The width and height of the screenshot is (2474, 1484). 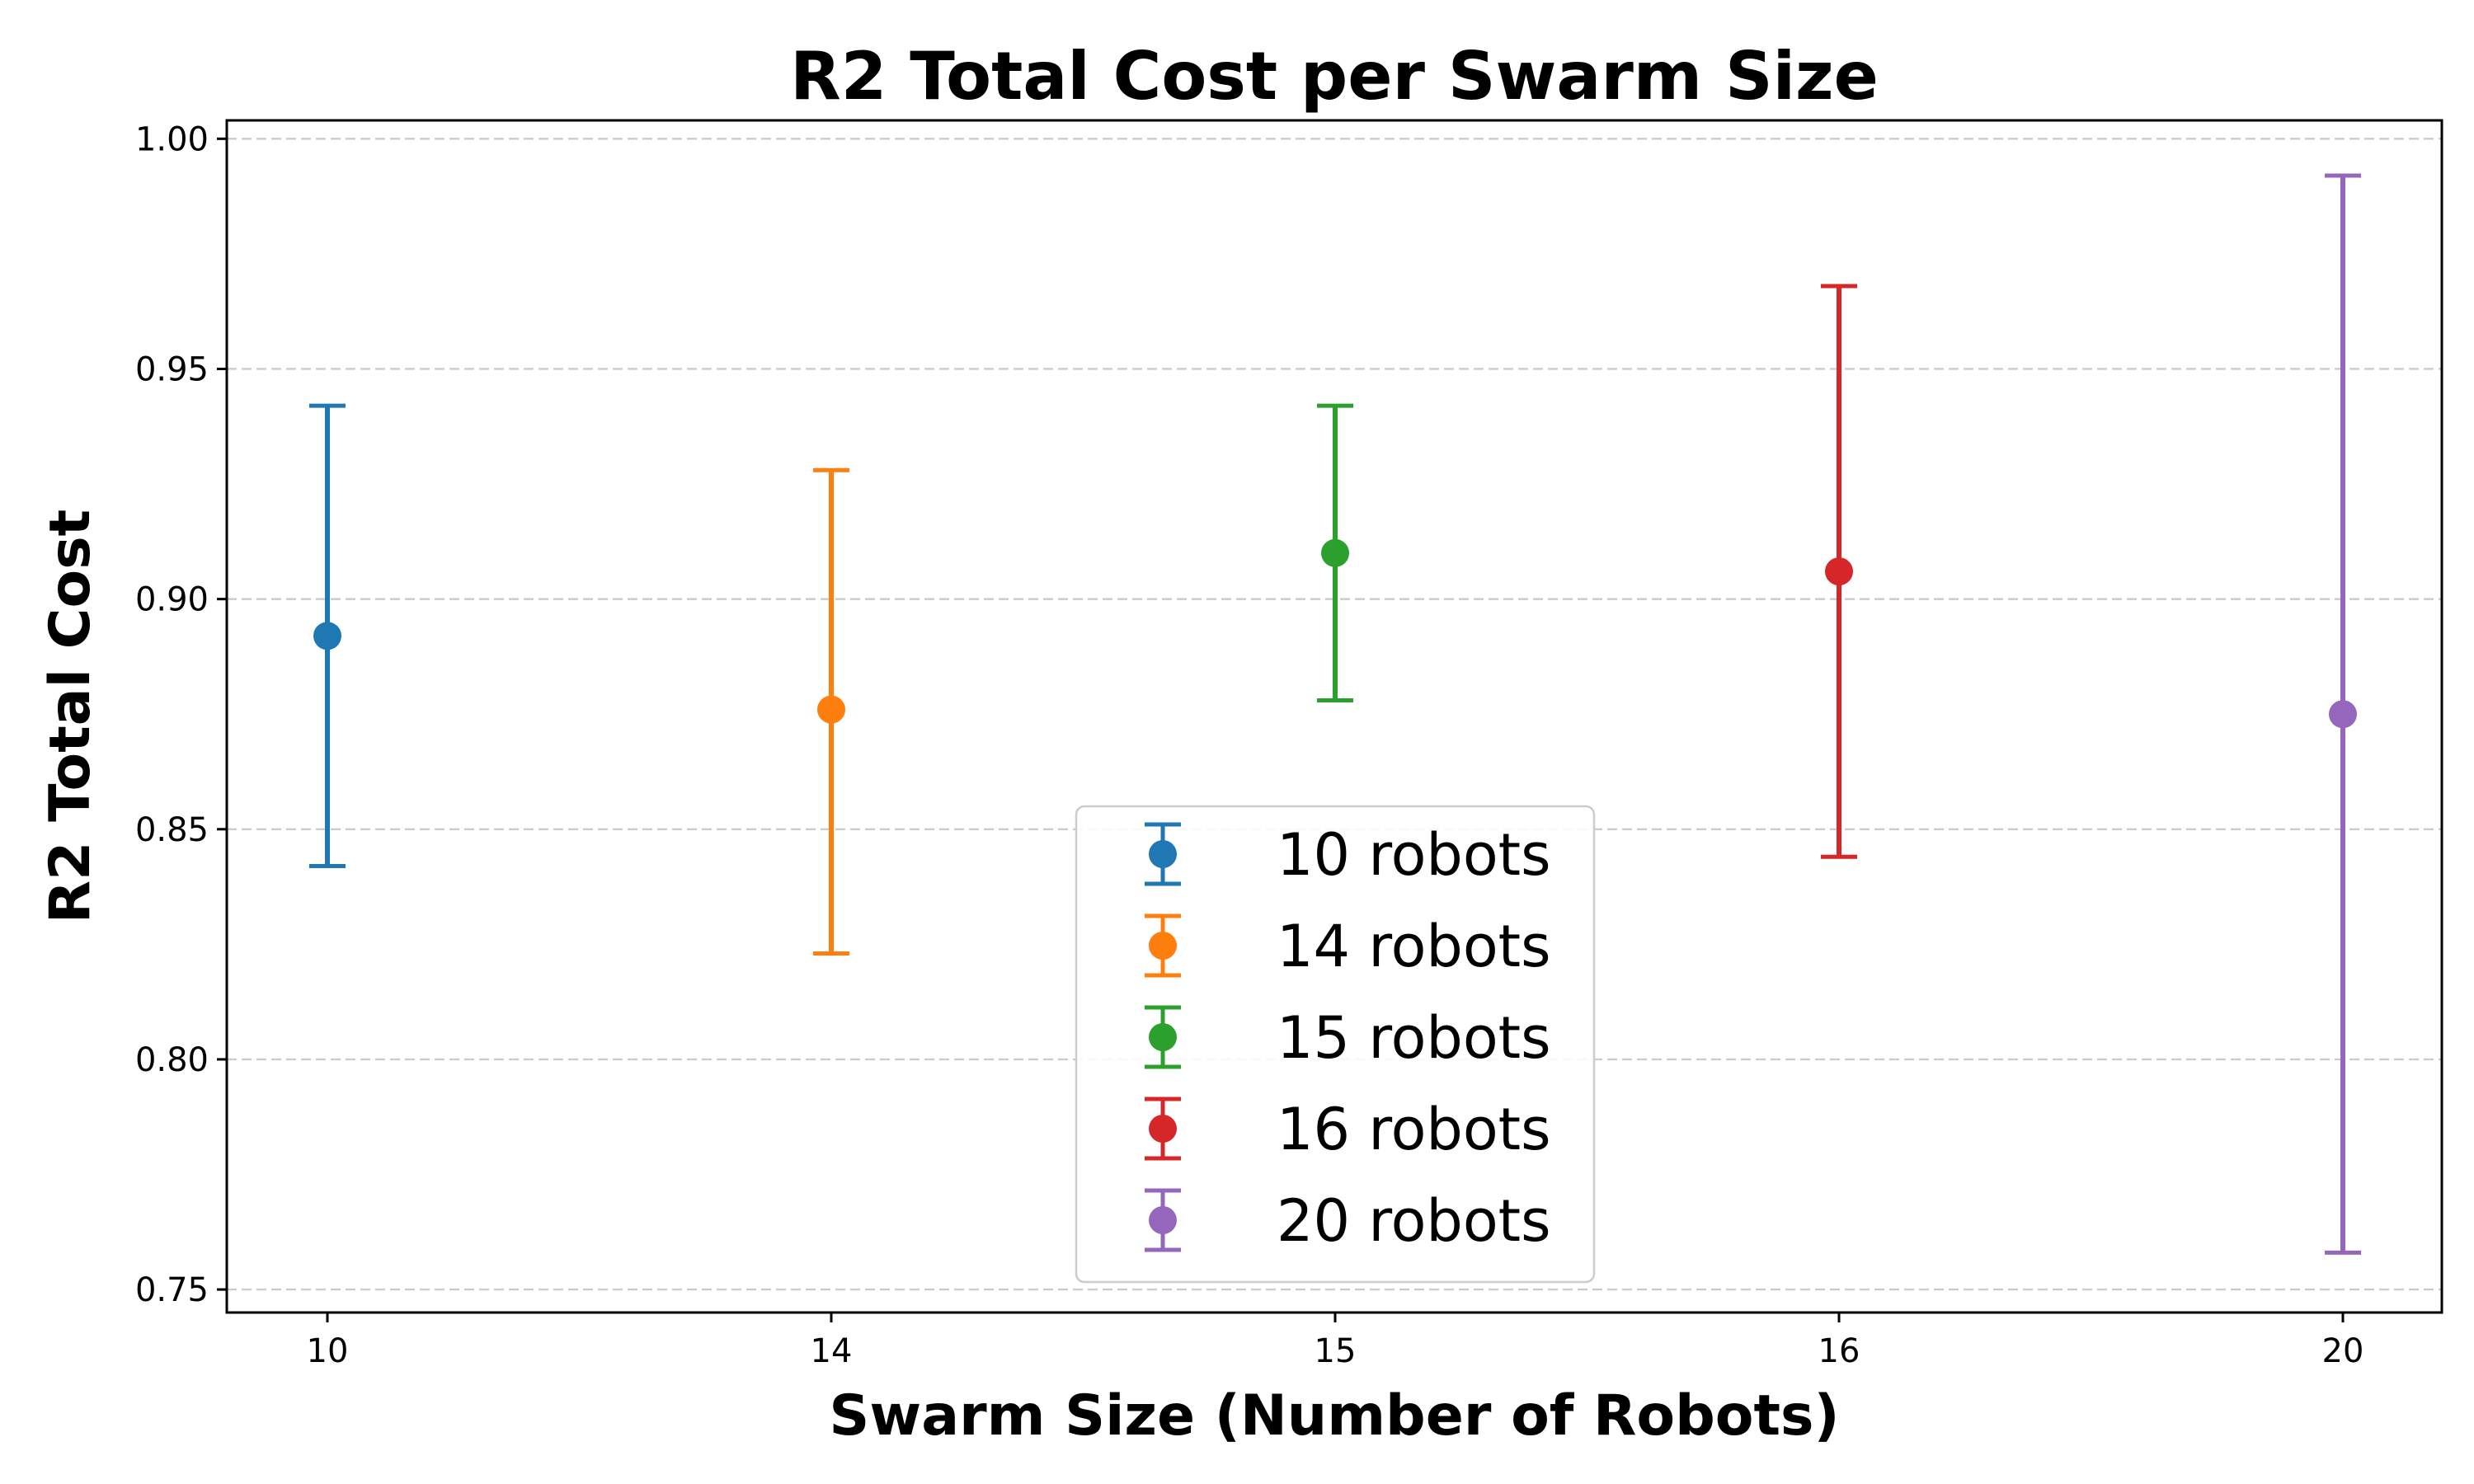 What do you see at coordinates (172, 1290) in the screenshot?
I see `y-tick-label: 0.75` at bounding box center [172, 1290].